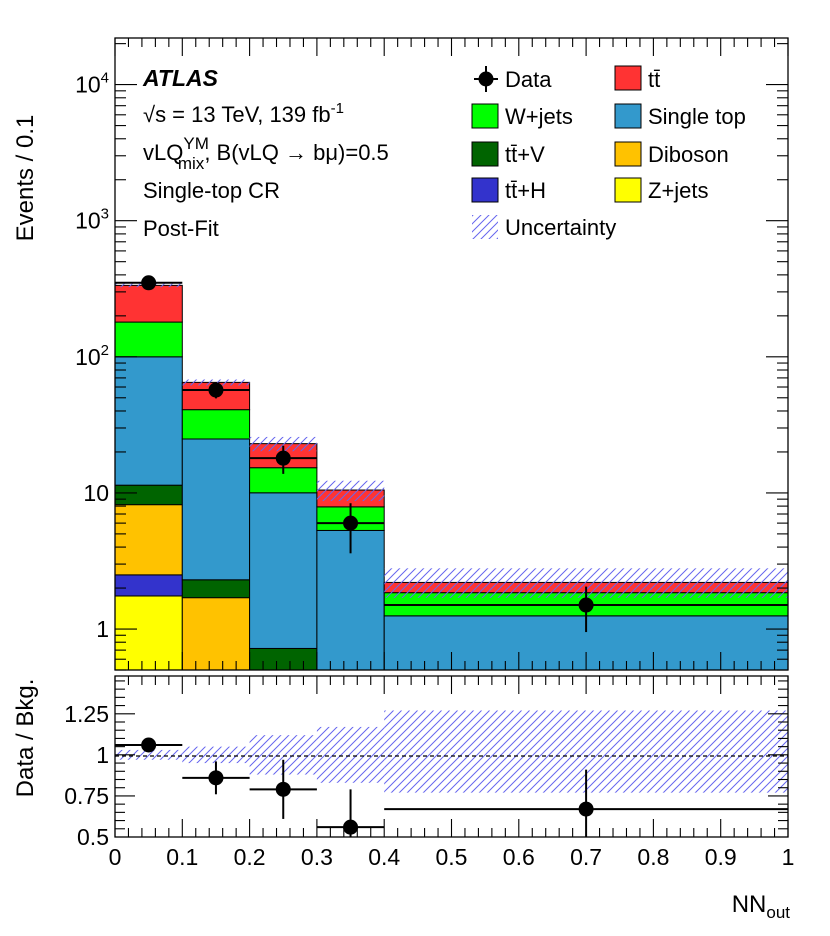  Describe the element at coordinates (628, 78) in the screenshot. I see `legend-swatch-ttbar` at that location.